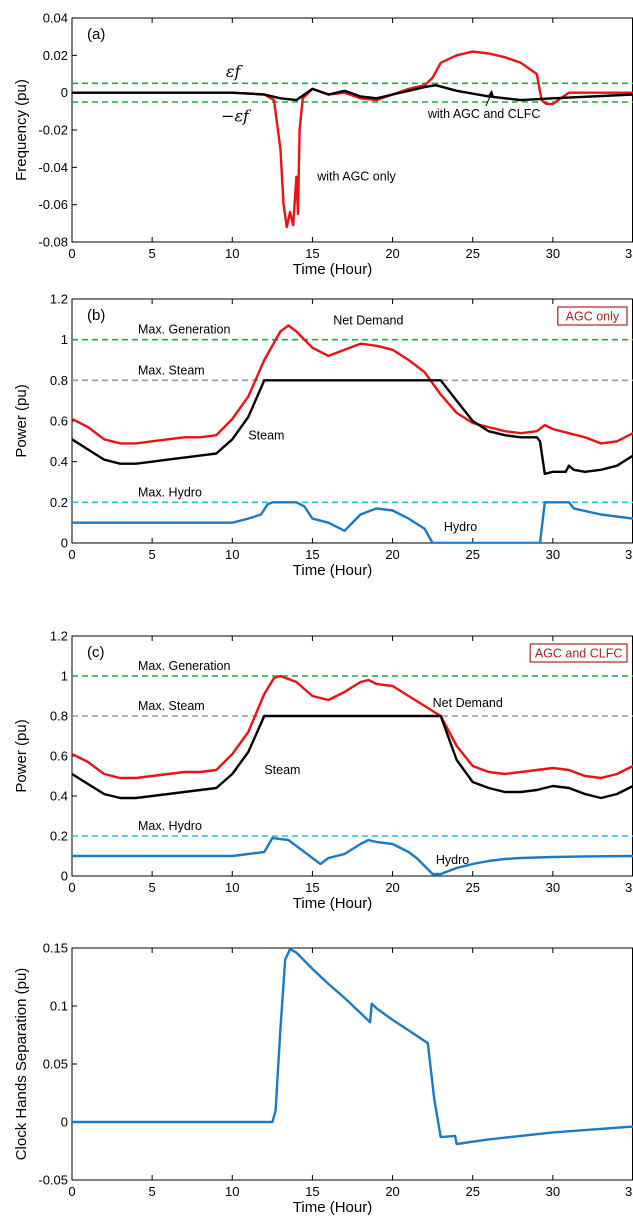 The height and width of the screenshot is (1216, 633). I want to click on panel-label: (c), so click(96, 652).